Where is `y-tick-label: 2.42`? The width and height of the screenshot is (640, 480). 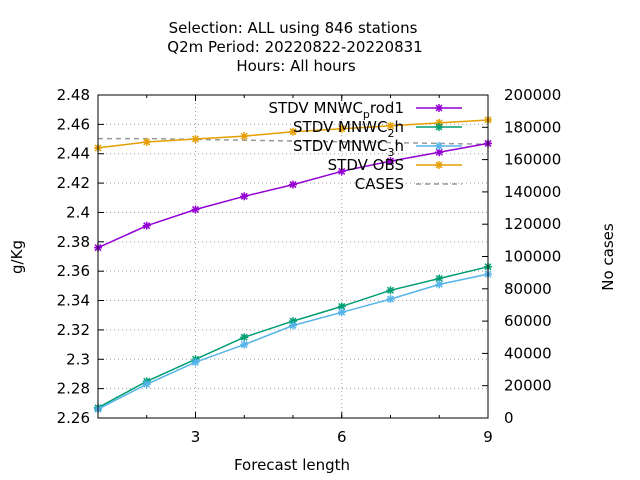 y-tick-label: 2.42 is located at coordinates (73, 183).